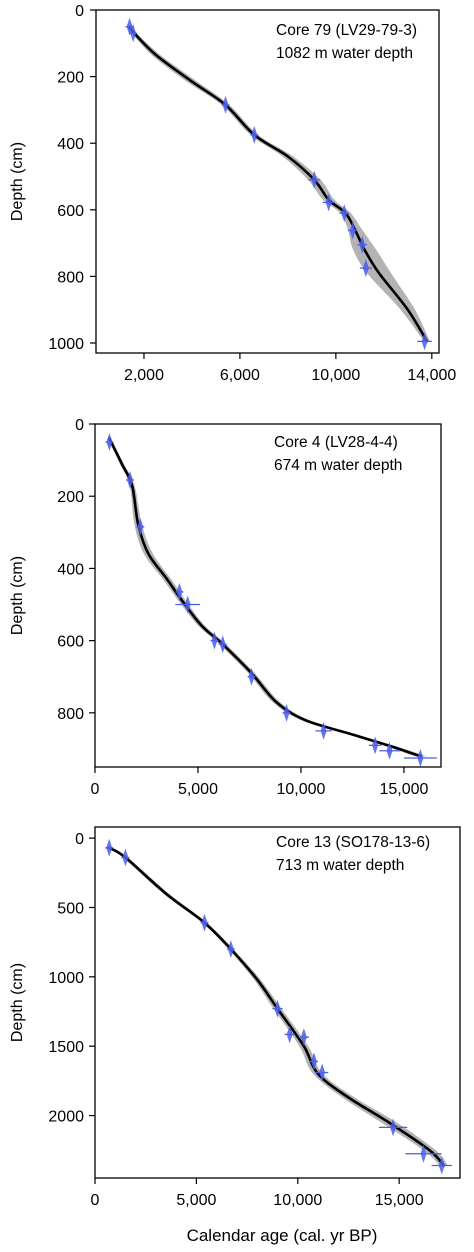 Image resolution: width=474 pixels, height=1252 pixels. Describe the element at coordinates (70, 908) in the screenshot. I see `y-tick-label: 500` at that location.